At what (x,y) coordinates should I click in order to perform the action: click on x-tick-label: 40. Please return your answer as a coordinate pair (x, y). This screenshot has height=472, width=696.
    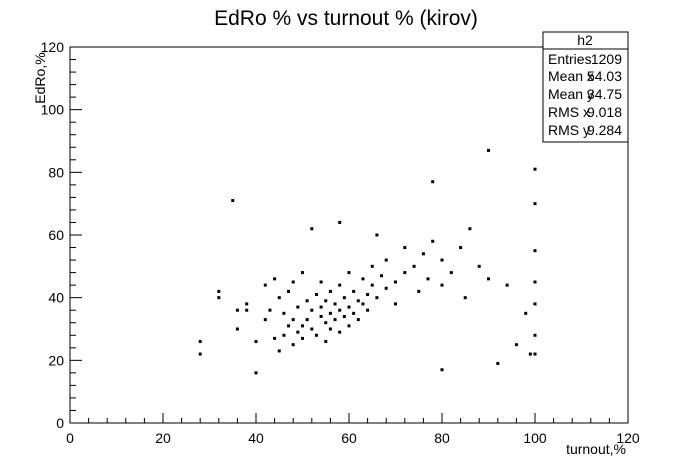
    Looking at the image, I should click on (256, 438).